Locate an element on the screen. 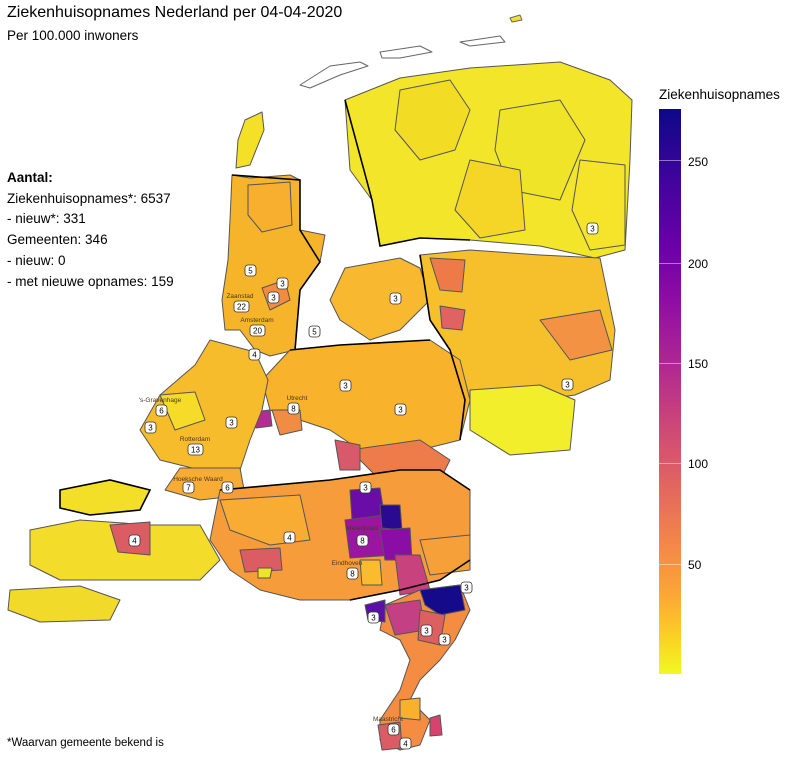 This screenshot has height=765, width=800. city-label-den-haag: 's-Gravenhage is located at coordinates (160, 400).